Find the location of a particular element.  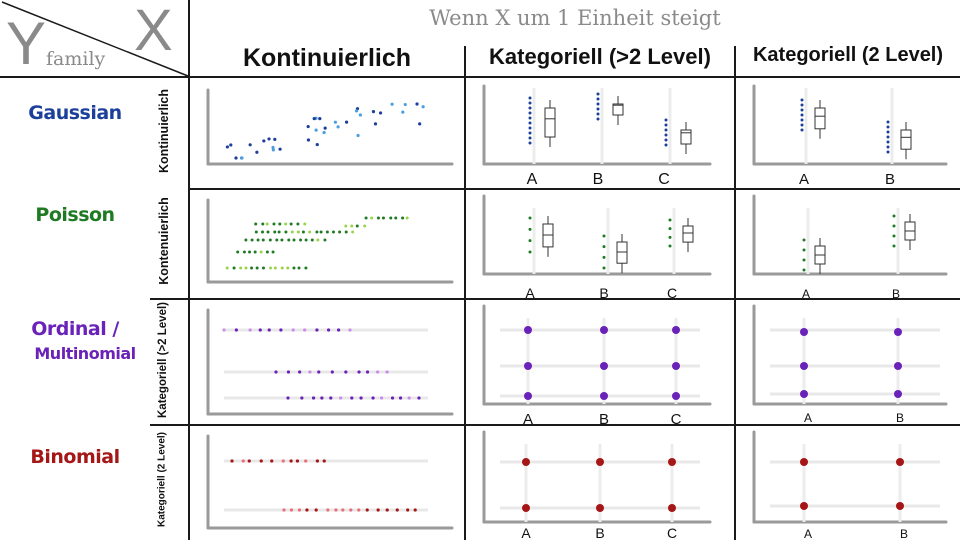

cell-gaussian-cat3: A B C is located at coordinates (600, 134).